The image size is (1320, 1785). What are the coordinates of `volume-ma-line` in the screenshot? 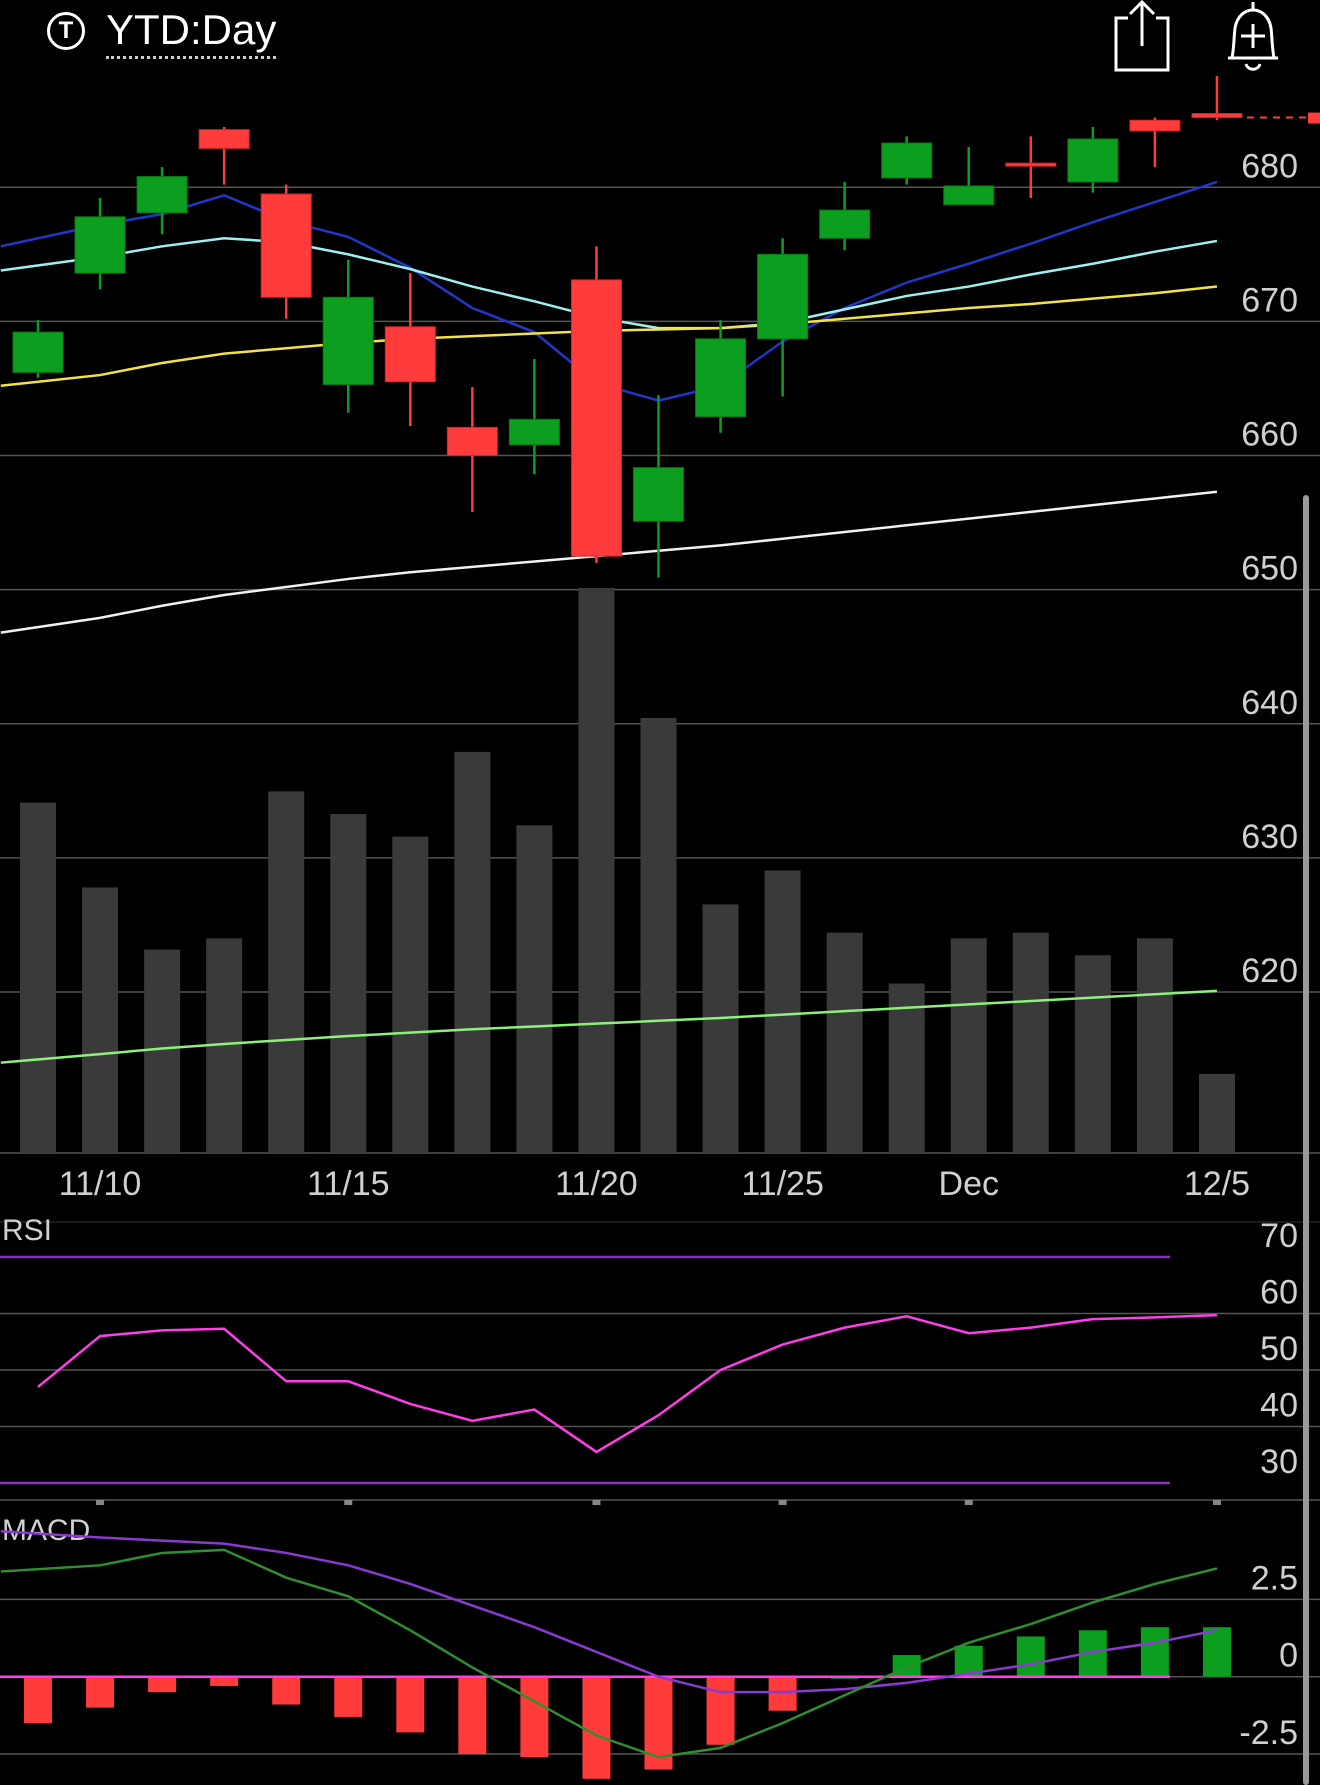 It's located at (609, 1026).